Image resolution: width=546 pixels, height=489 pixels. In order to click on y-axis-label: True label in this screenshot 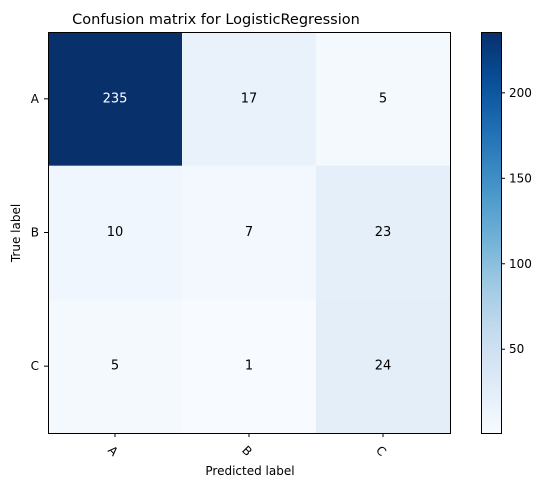, I will do `click(16, 233)`.